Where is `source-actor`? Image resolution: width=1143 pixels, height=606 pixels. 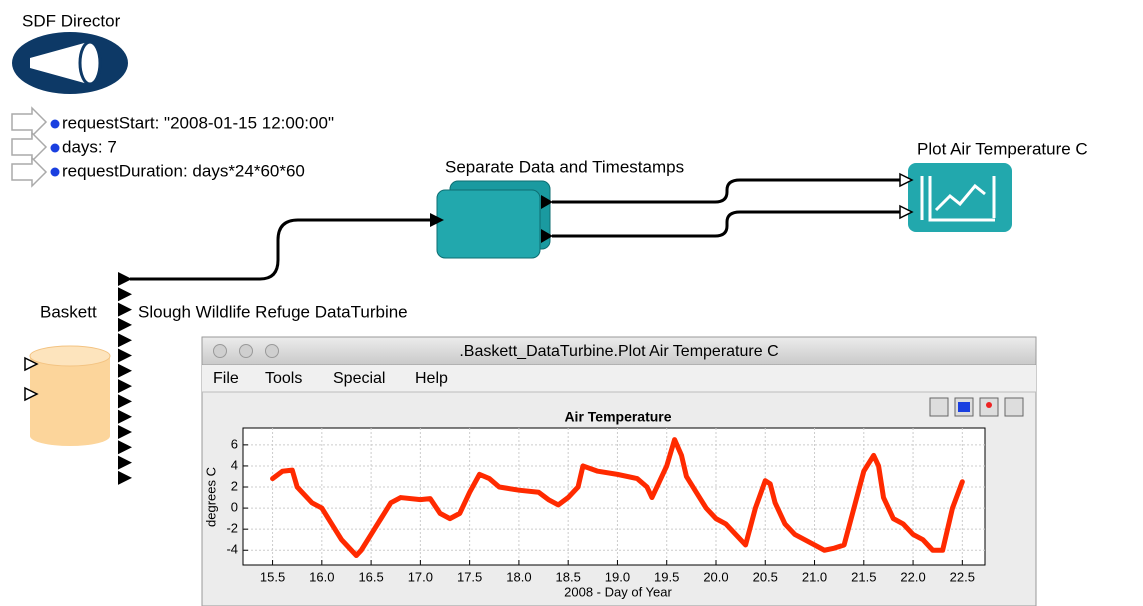 source-actor is located at coordinates (67, 395).